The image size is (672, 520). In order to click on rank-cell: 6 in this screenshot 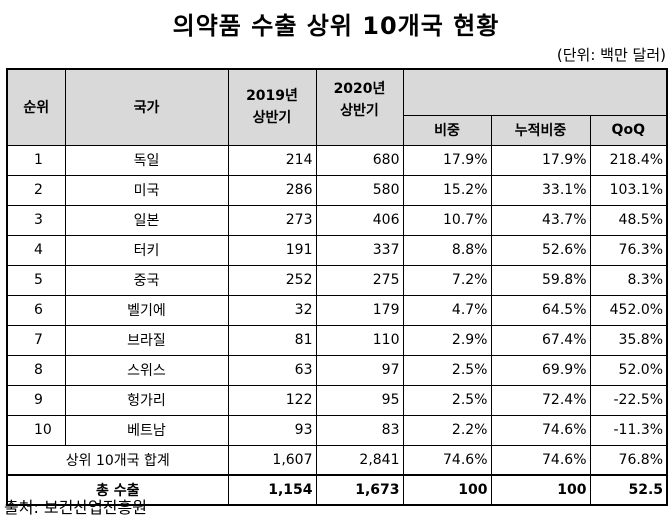, I will do `click(36, 310)`.